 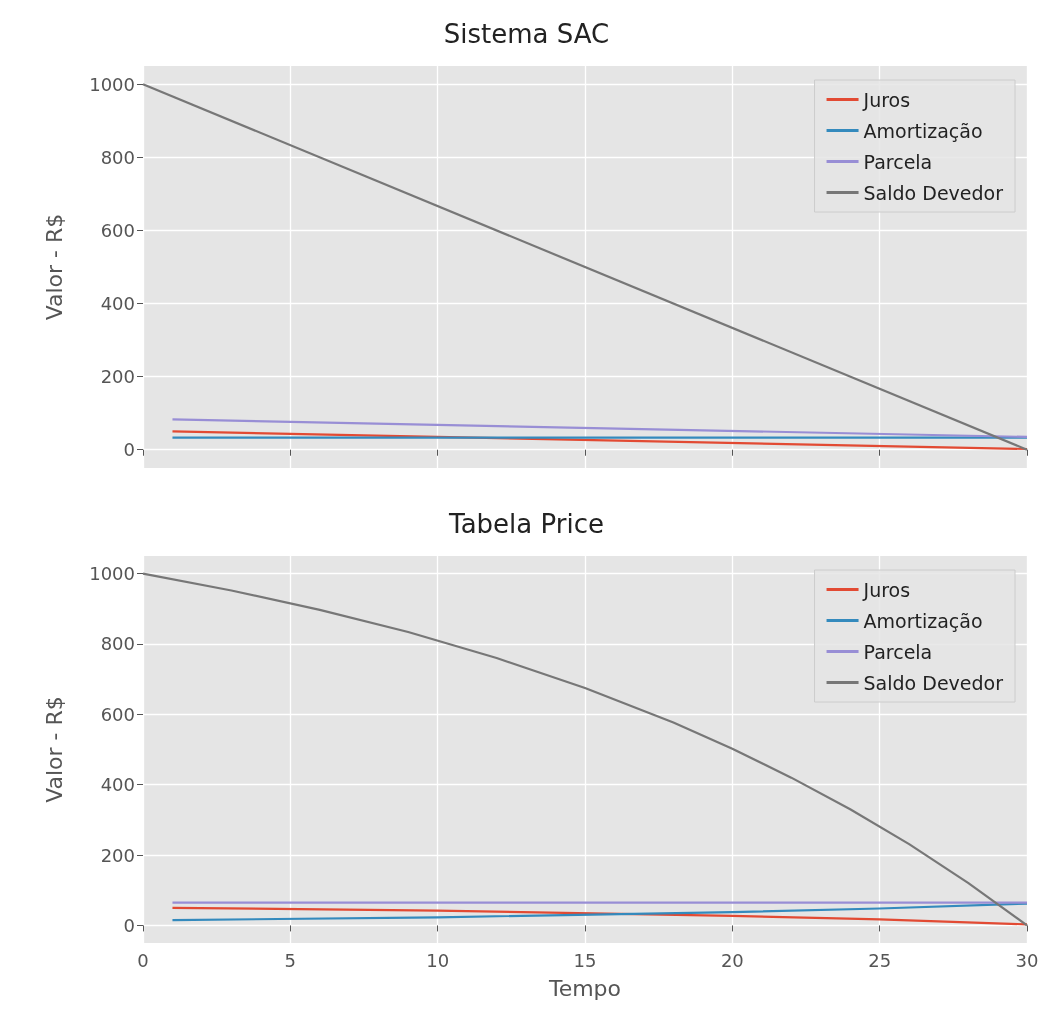 I want to click on chart-title: Sistema SAC, so click(x=526, y=34).